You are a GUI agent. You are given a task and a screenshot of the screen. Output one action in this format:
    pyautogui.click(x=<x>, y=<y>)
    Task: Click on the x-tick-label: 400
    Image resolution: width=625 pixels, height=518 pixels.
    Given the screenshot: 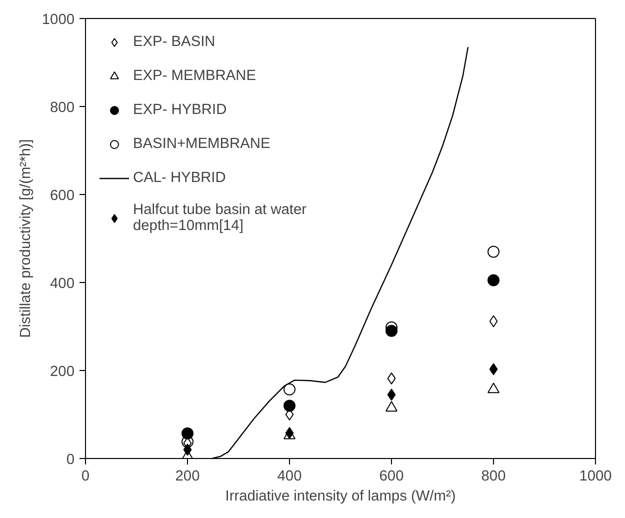 What is the action you would take?
    pyautogui.click(x=289, y=476)
    